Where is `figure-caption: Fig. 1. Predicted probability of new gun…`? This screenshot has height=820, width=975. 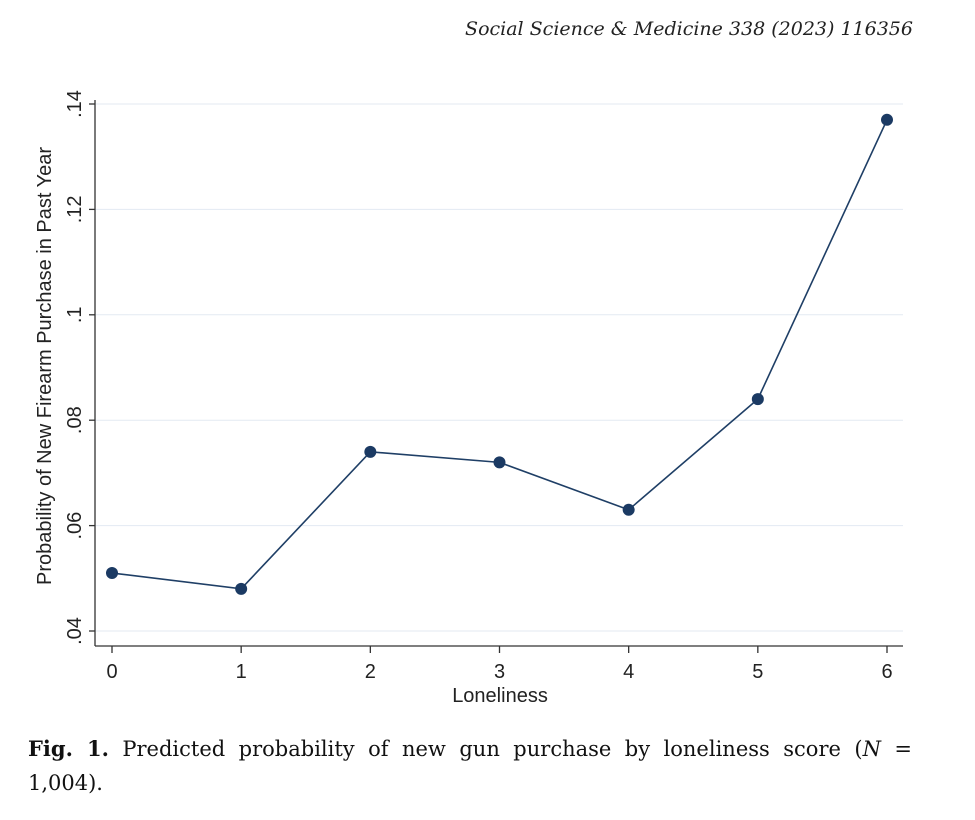 figure-caption: Fig. 1. Predicted probability of new gun… is located at coordinates (470, 766).